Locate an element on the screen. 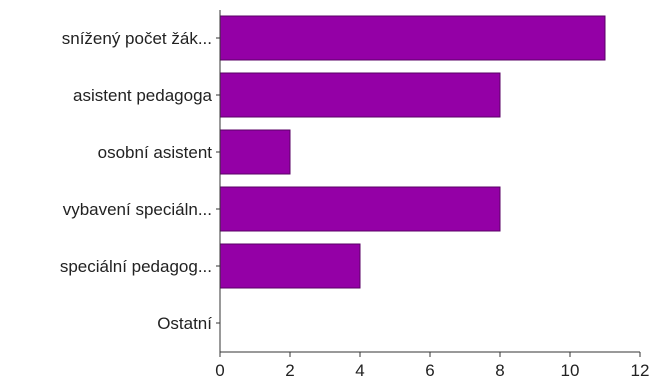 The image size is (657, 383). x-tick-label-0: 0 is located at coordinates (219, 370).